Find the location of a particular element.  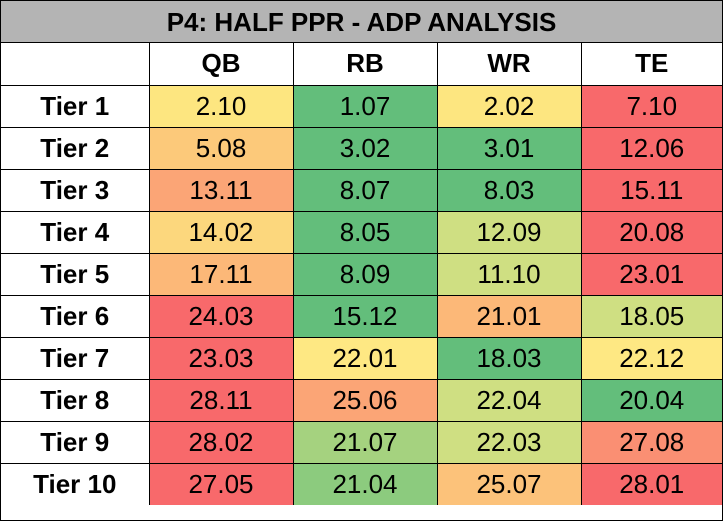

row-header: Tier 6 is located at coordinates (75, 316).